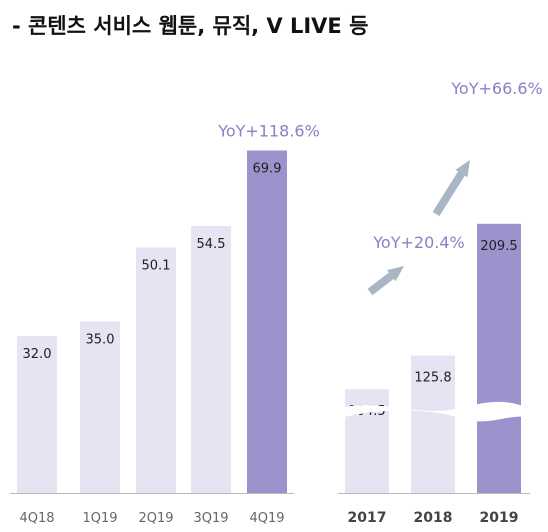 This screenshot has width=548, height=532. Describe the element at coordinates (433, 424) in the screenshot. I see `bar-2018` at that location.